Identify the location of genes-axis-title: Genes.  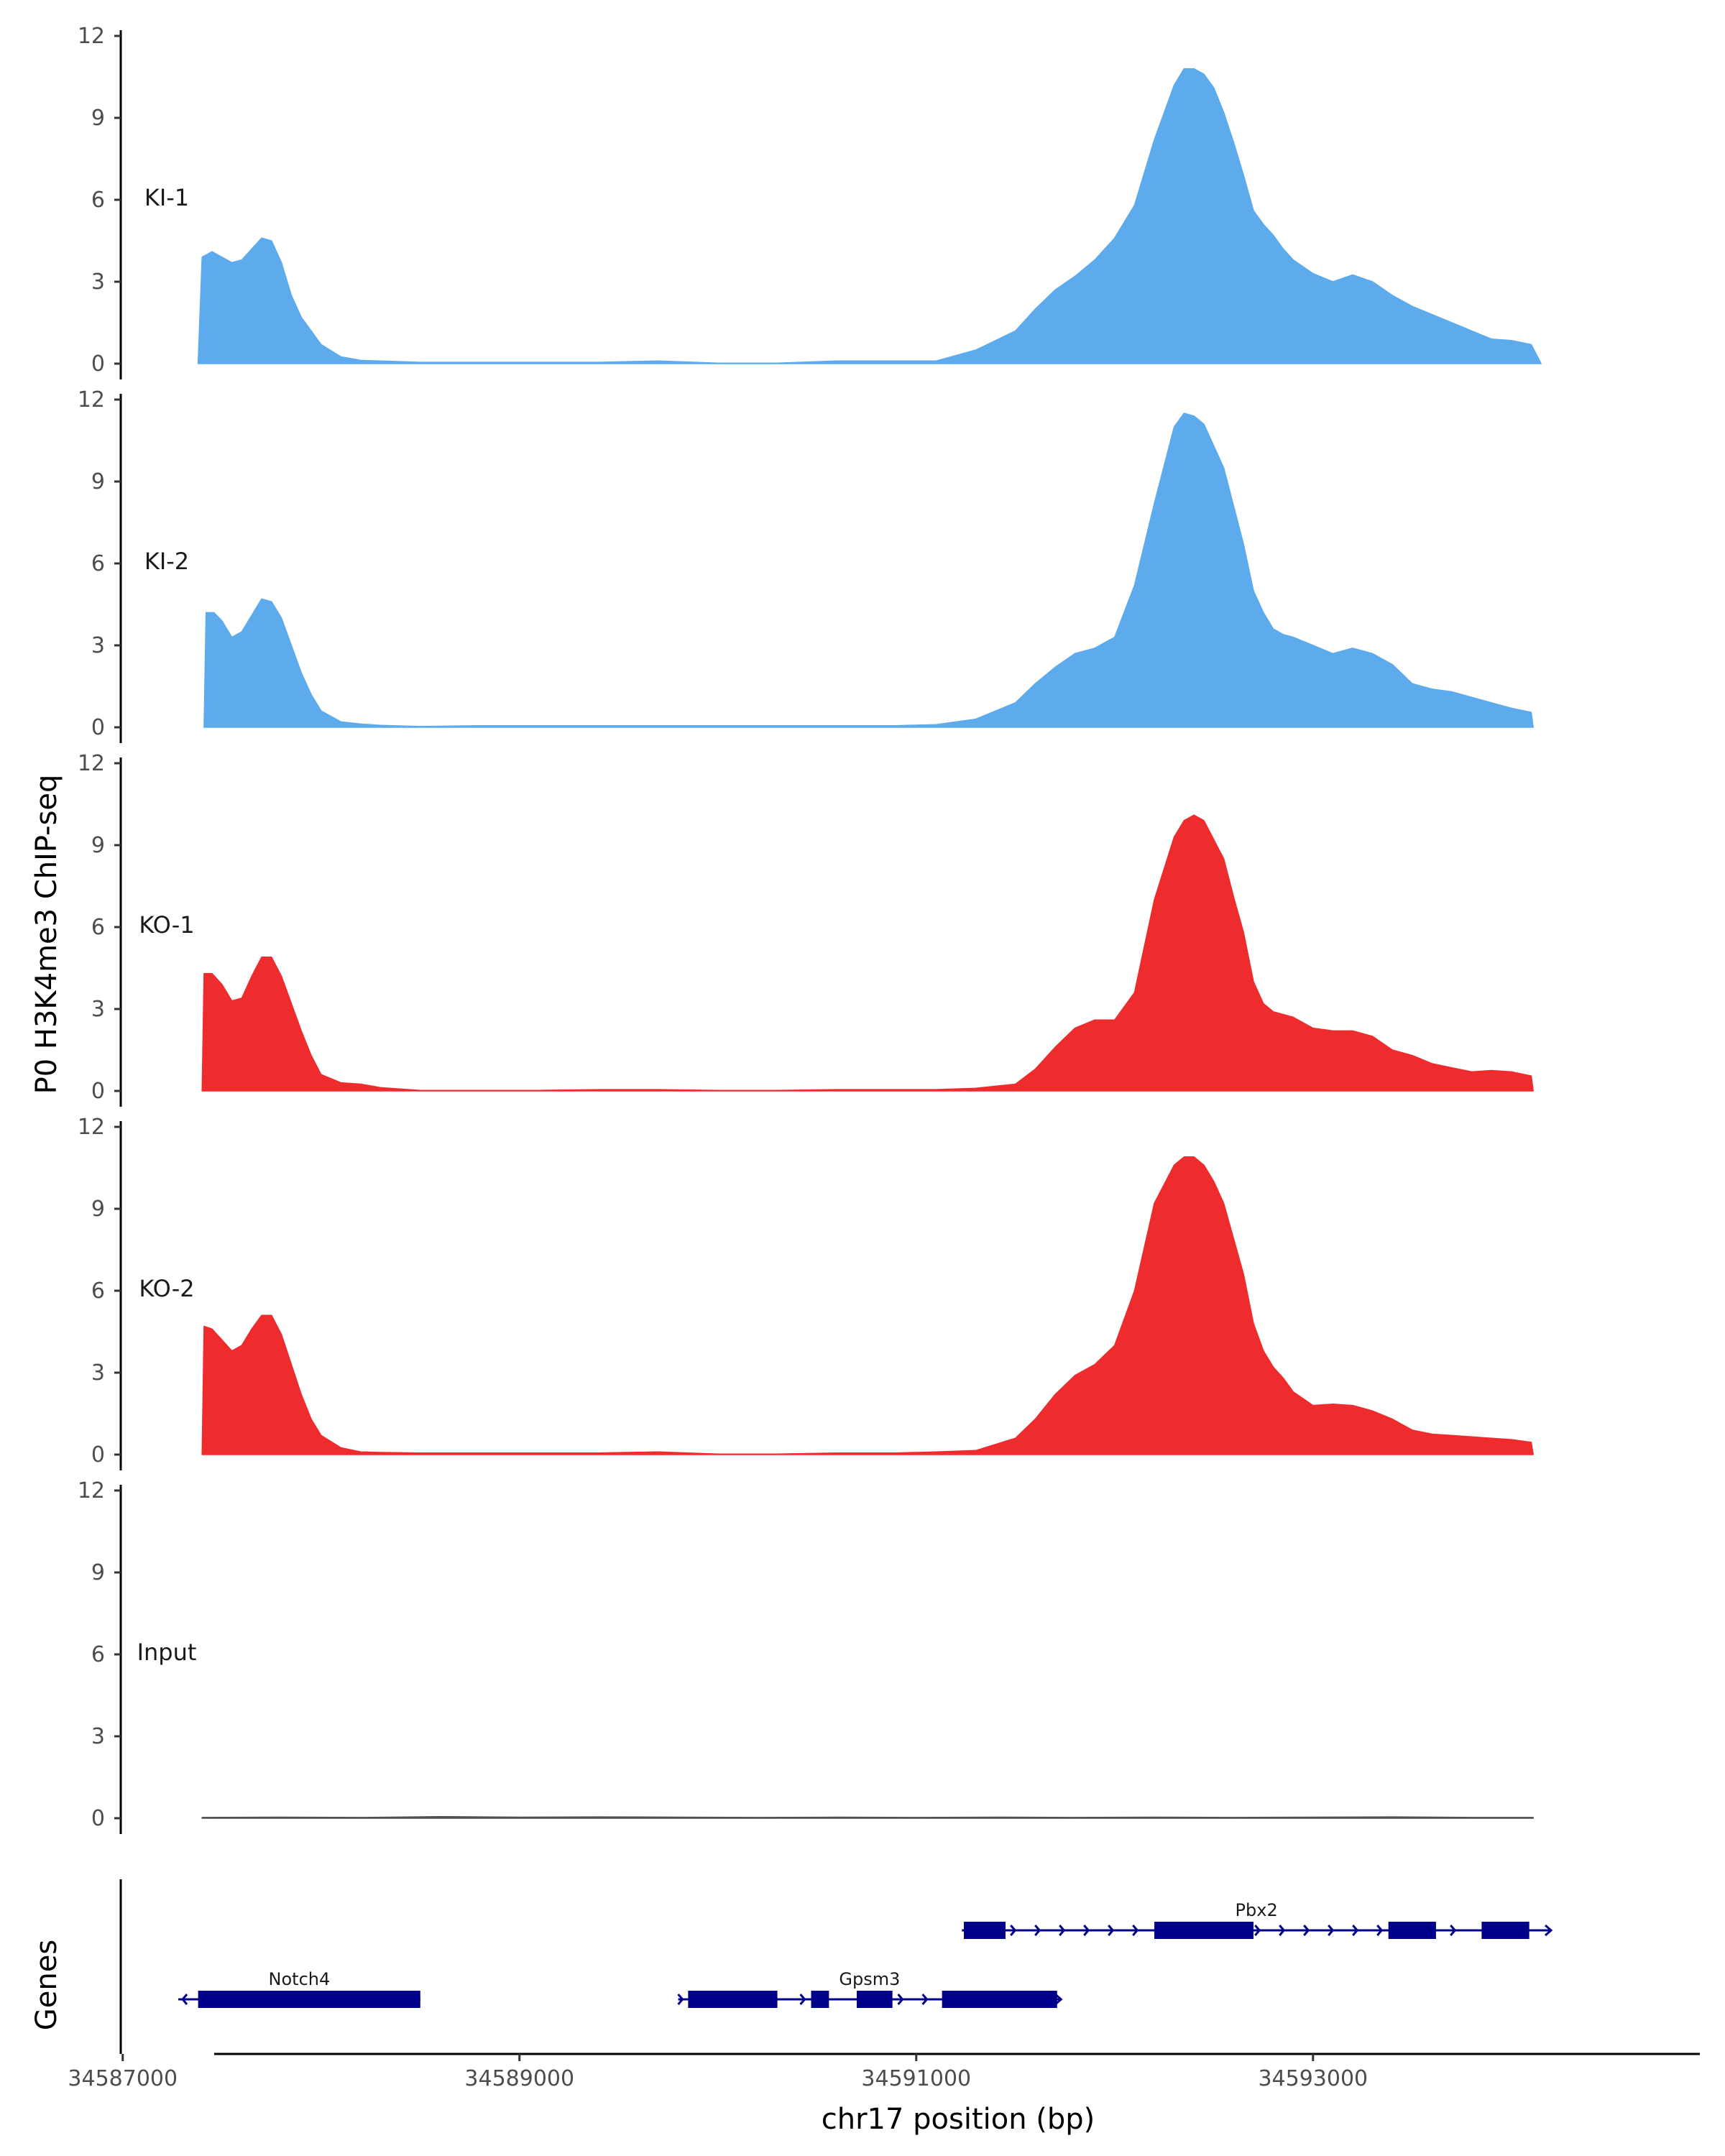
(46, 1985).